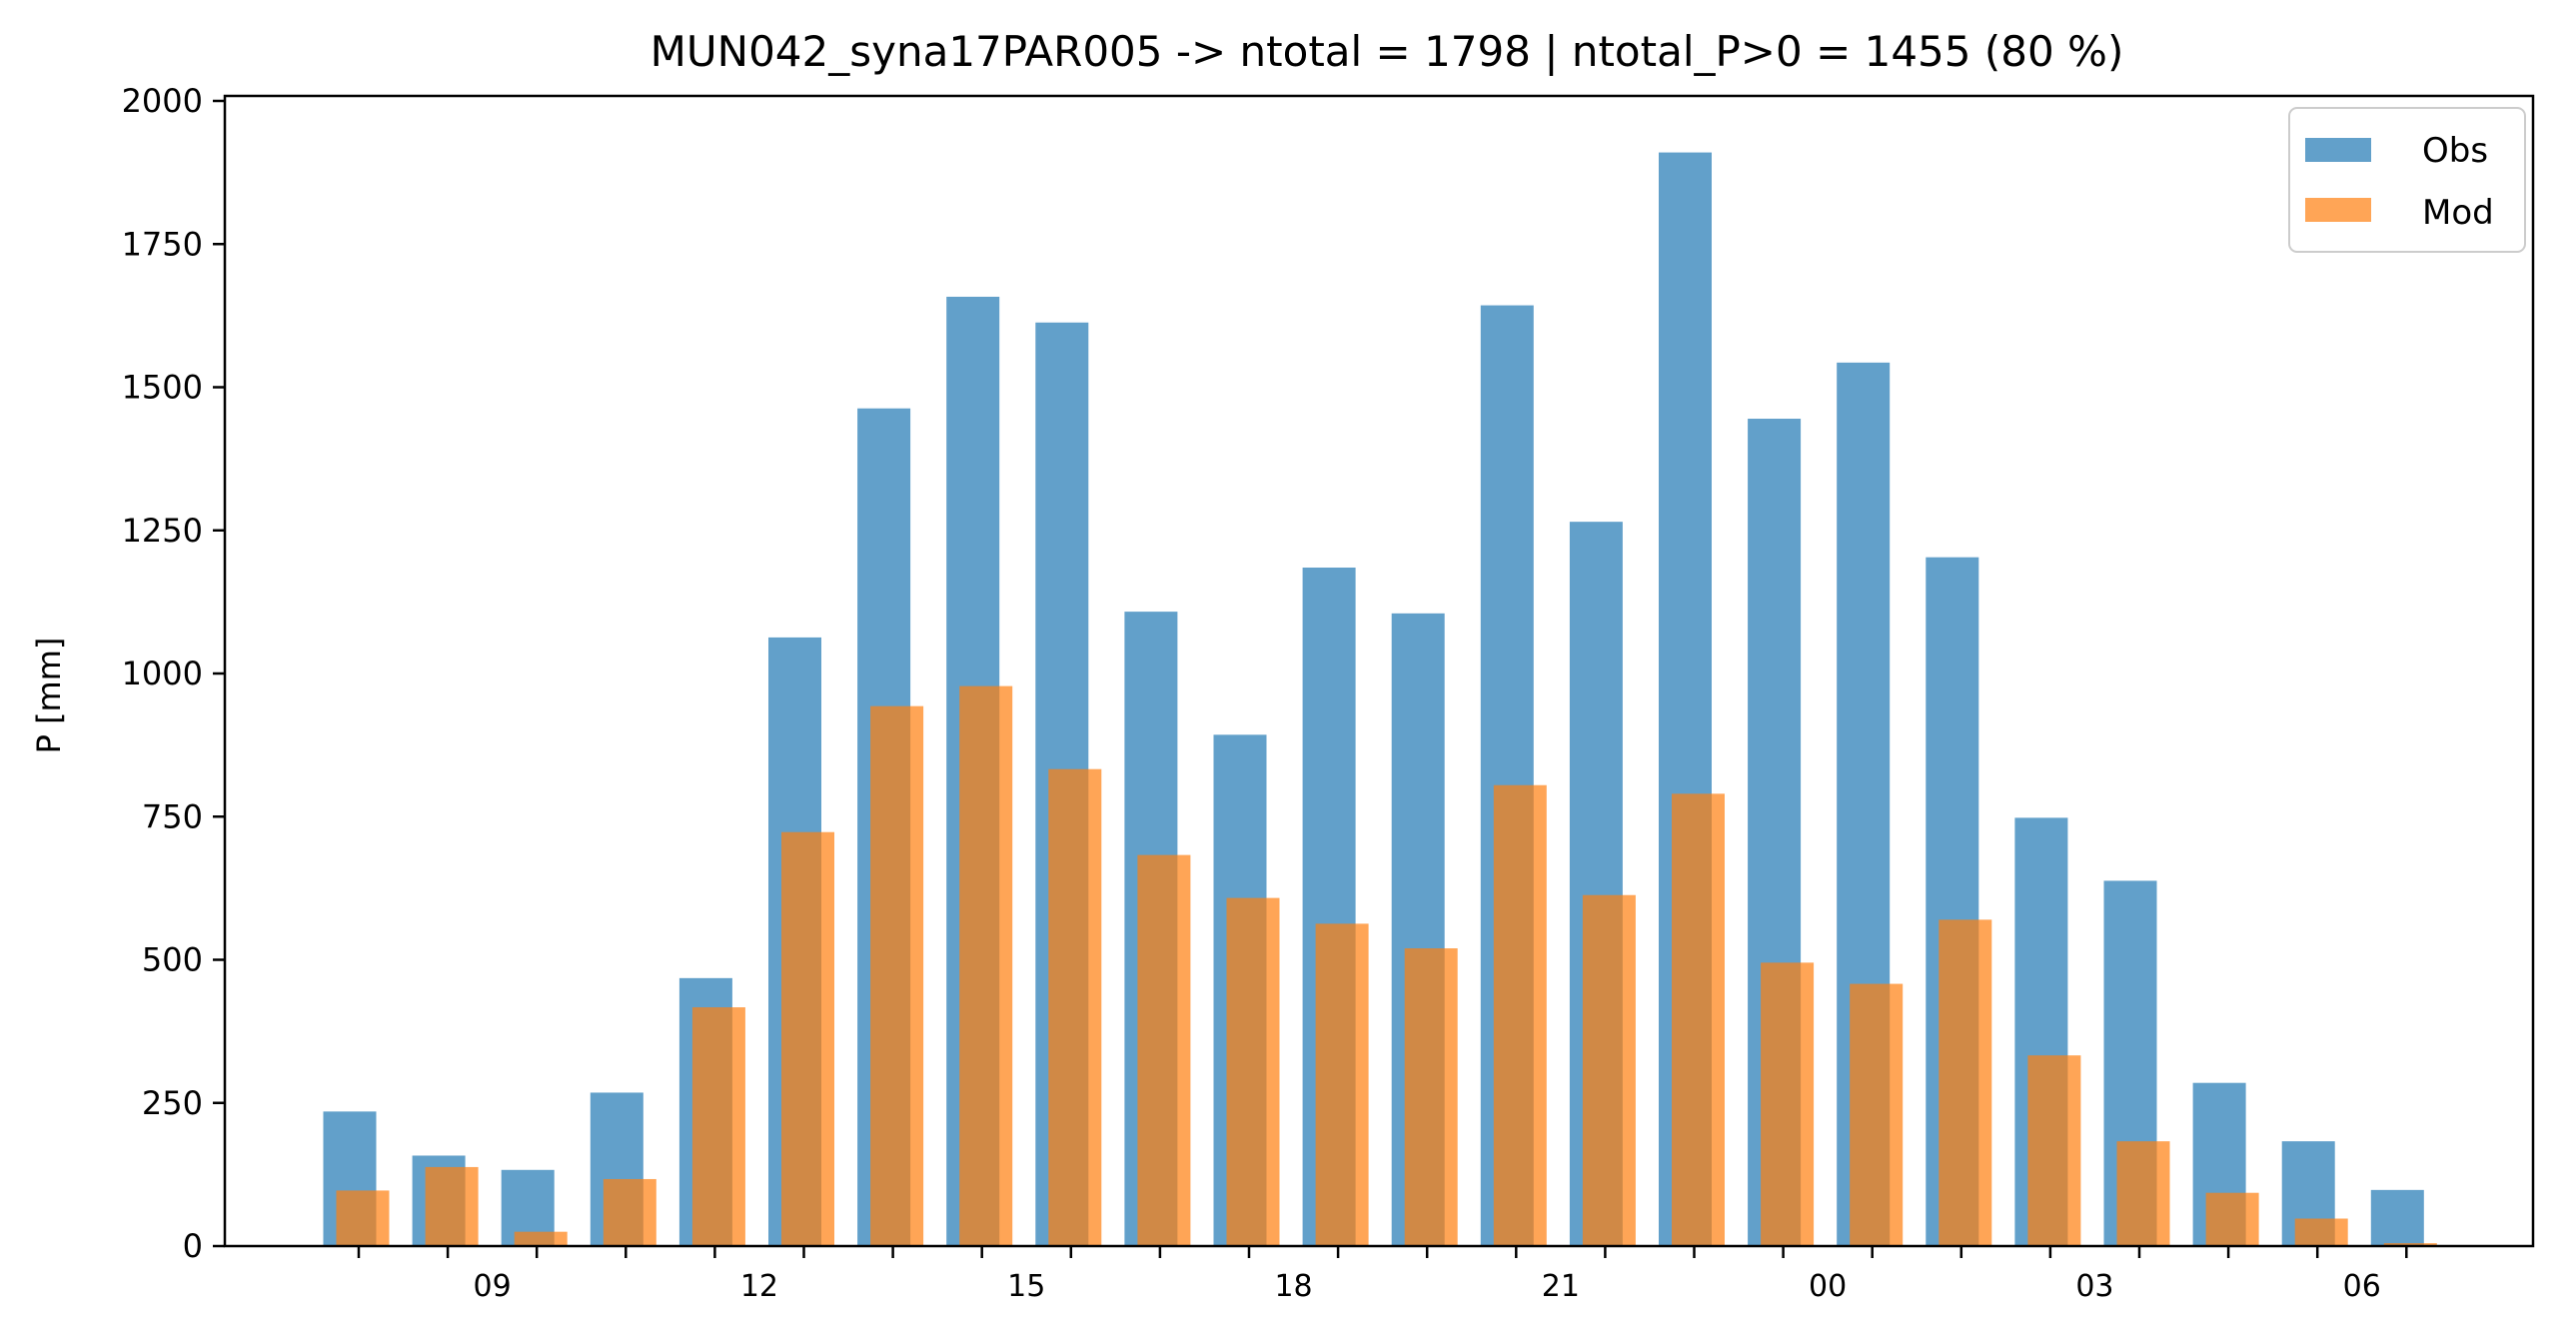 This screenshot has height=1342, width=2576. I want to click on x-axis: 09 12 15 18 21 00 03 06, so click(1382, 1275).